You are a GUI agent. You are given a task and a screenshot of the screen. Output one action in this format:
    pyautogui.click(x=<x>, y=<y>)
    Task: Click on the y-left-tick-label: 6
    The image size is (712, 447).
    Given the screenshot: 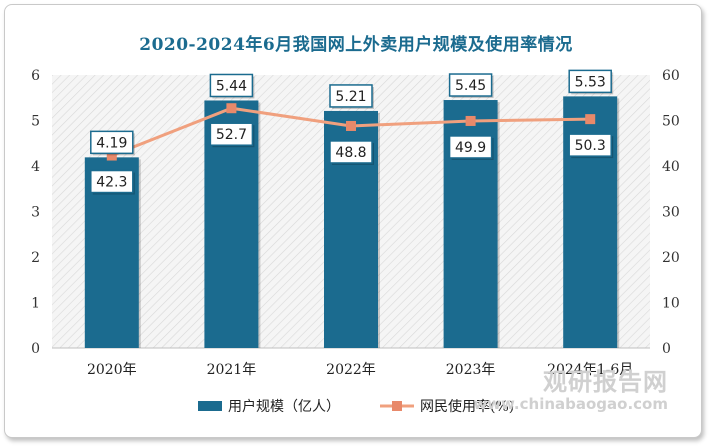 What is the action you would take?
    pyautogui.click(x=35, y=76)
    